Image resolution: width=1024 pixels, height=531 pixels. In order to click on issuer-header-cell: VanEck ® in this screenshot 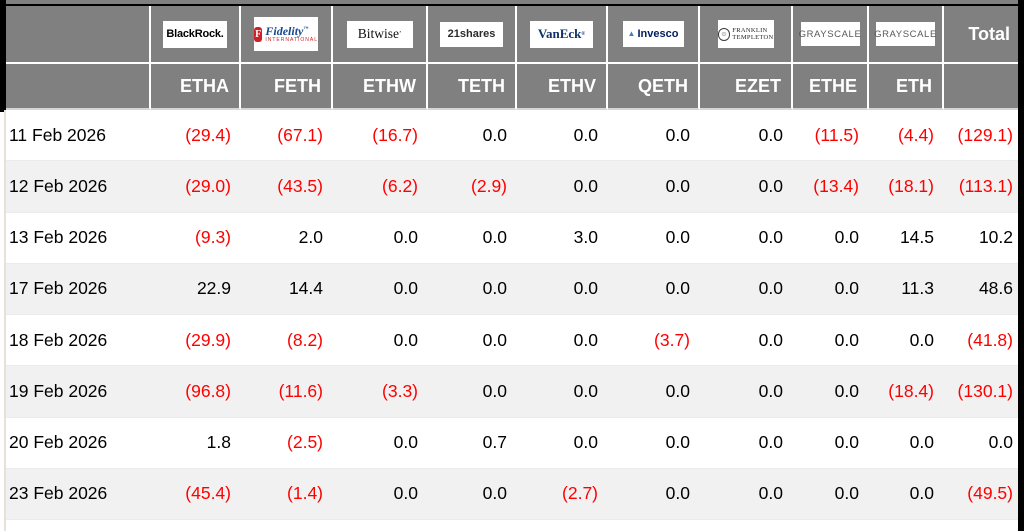, I will do `click(562, 35)`.